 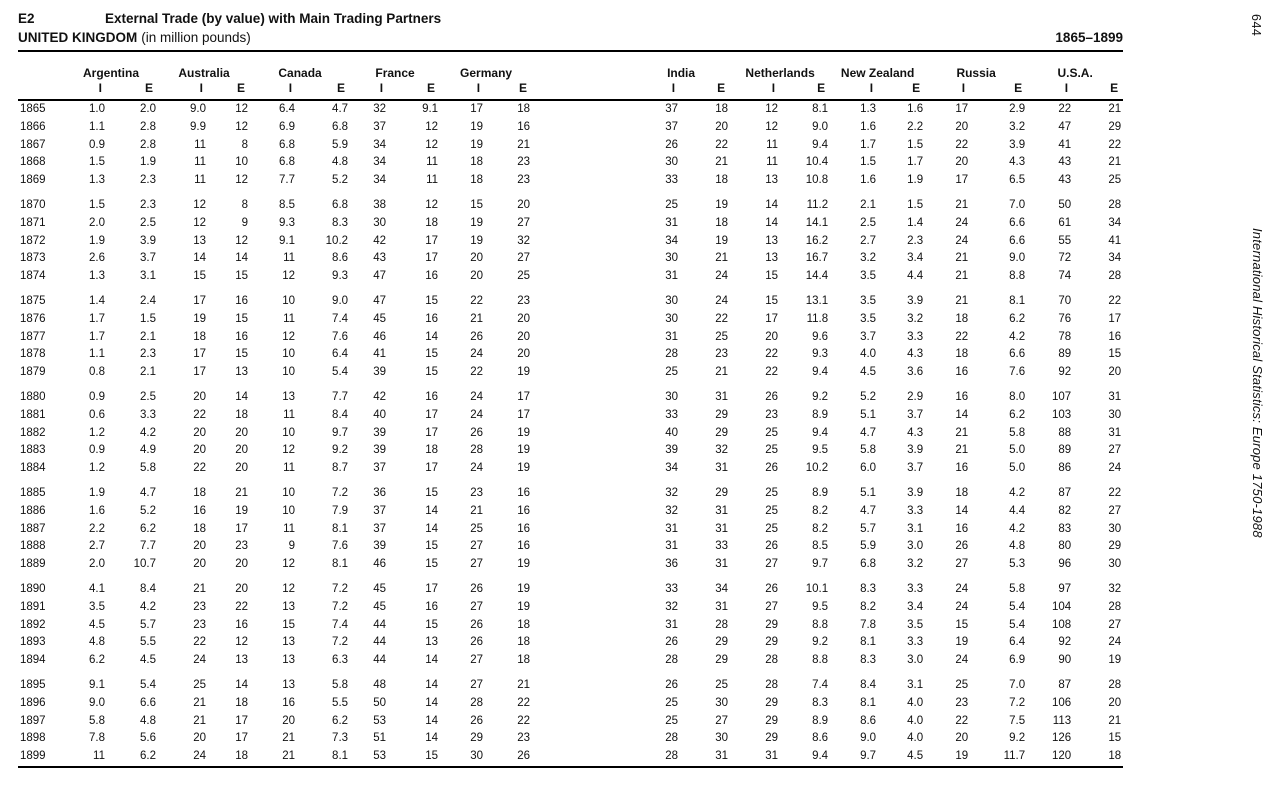 I want to click on value-cell: 10.1, so click(x=817, y=588).